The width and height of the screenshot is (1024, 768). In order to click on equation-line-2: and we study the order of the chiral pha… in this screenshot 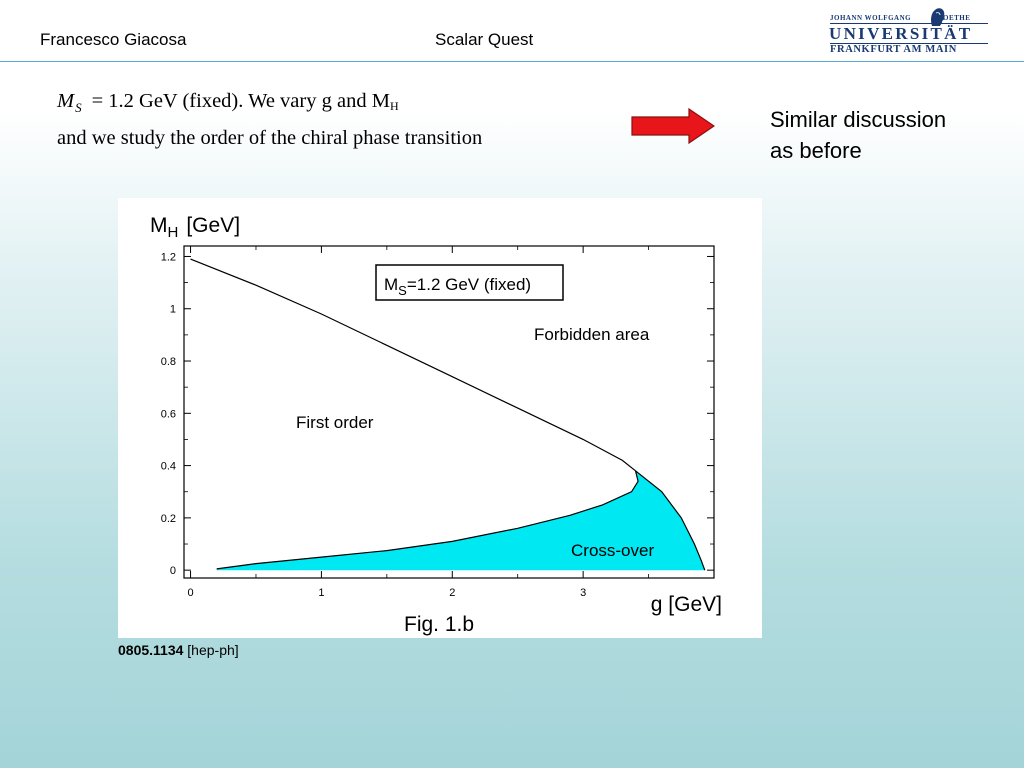, I will do `click(270, 138)`.